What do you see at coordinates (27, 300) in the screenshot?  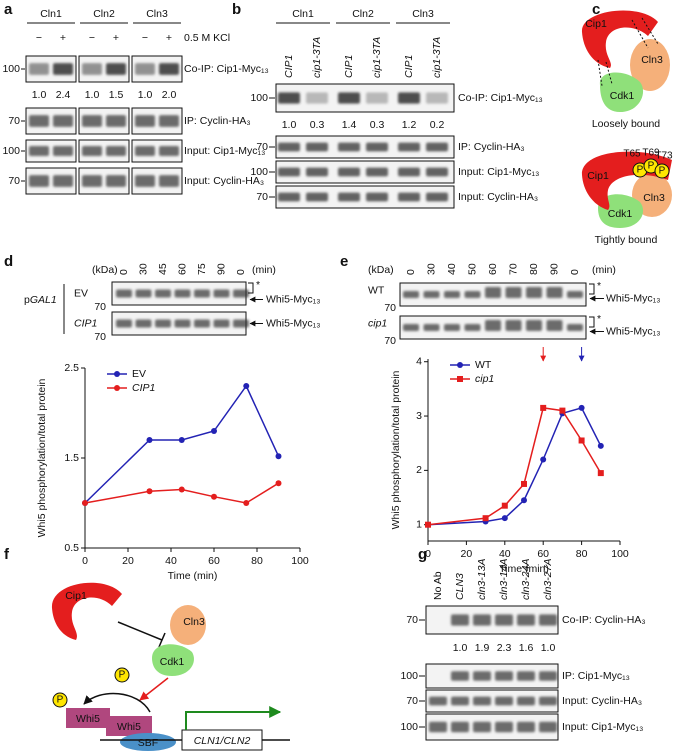 I see `promoter-prefix: p` at bounding box center [27, 300].